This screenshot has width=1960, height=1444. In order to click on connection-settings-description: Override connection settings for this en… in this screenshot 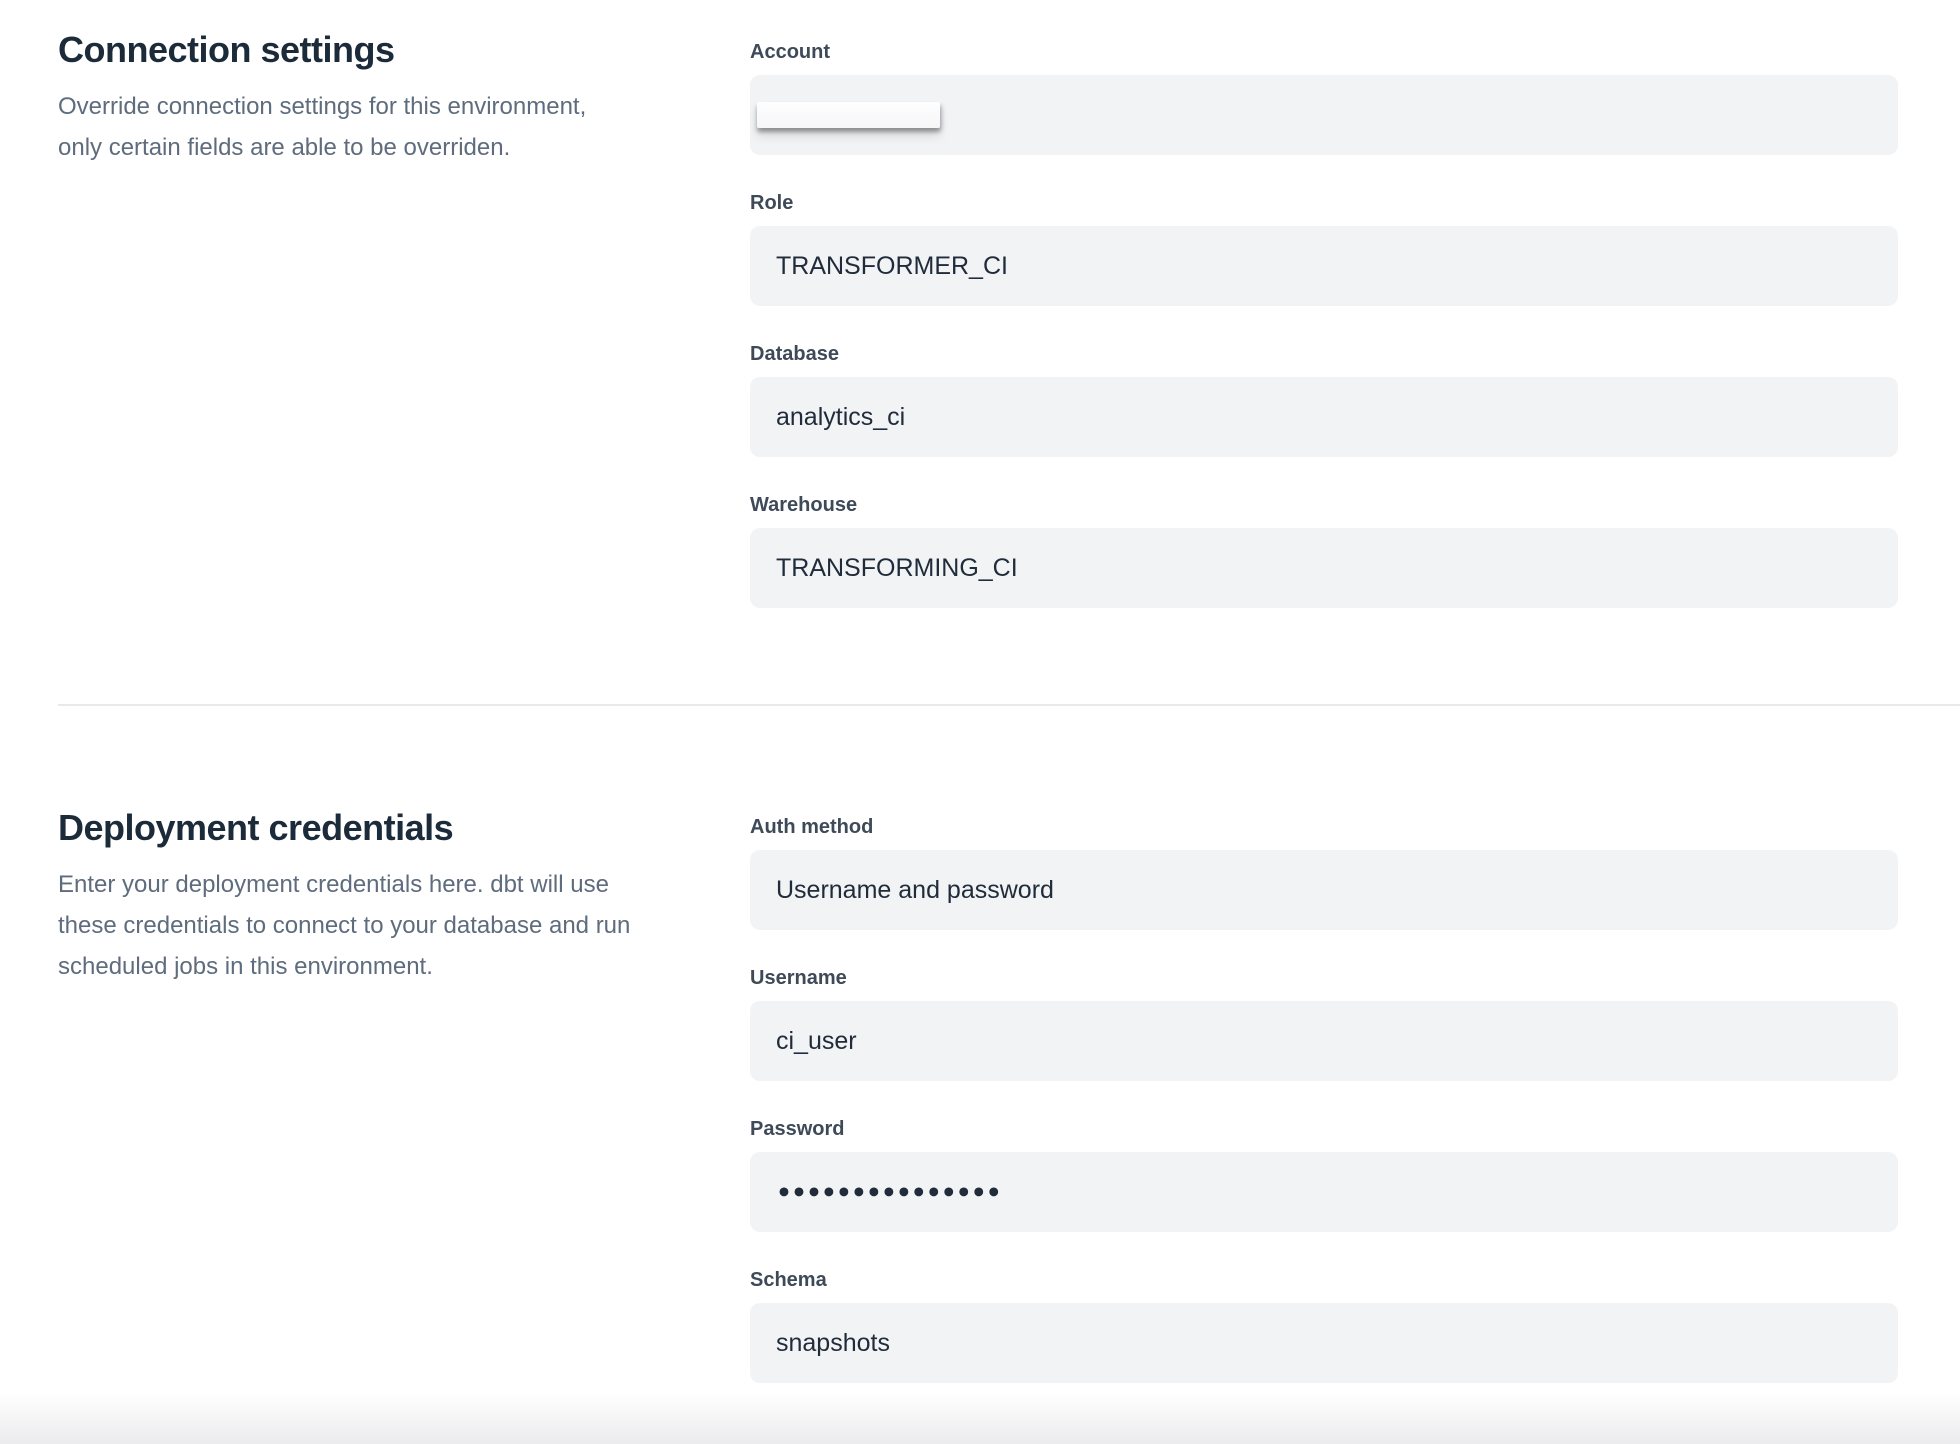, I will do `click(383, 127)`.